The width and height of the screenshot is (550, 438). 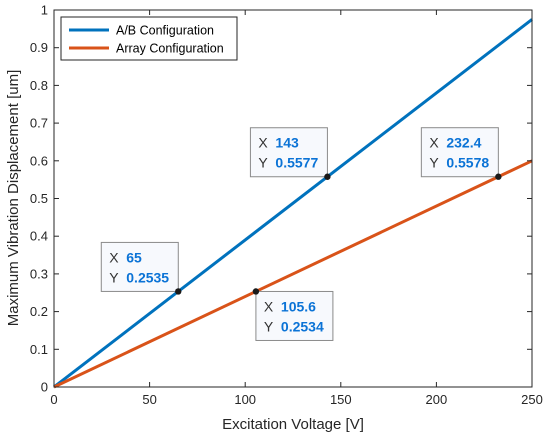 I want to click on y-tick-label: 1, so click(x=44, y=10).